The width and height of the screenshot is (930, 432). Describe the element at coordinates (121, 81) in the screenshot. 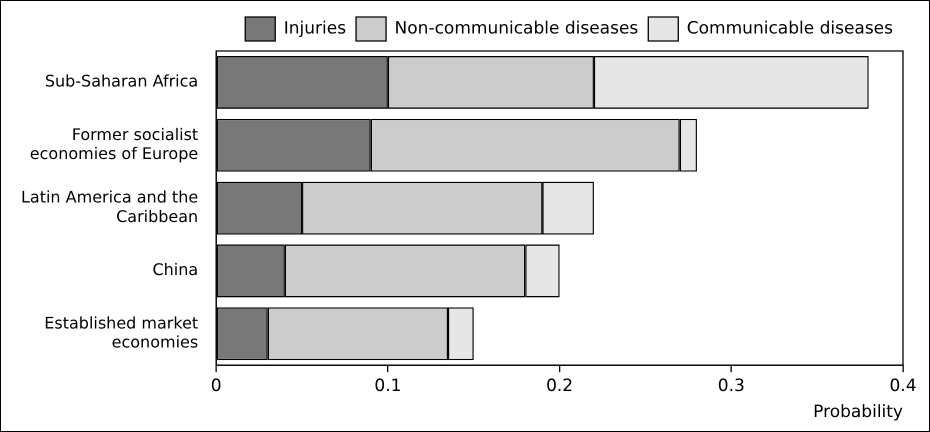

I see `y-tick-label: Sub-Saharan Africa` at that location.